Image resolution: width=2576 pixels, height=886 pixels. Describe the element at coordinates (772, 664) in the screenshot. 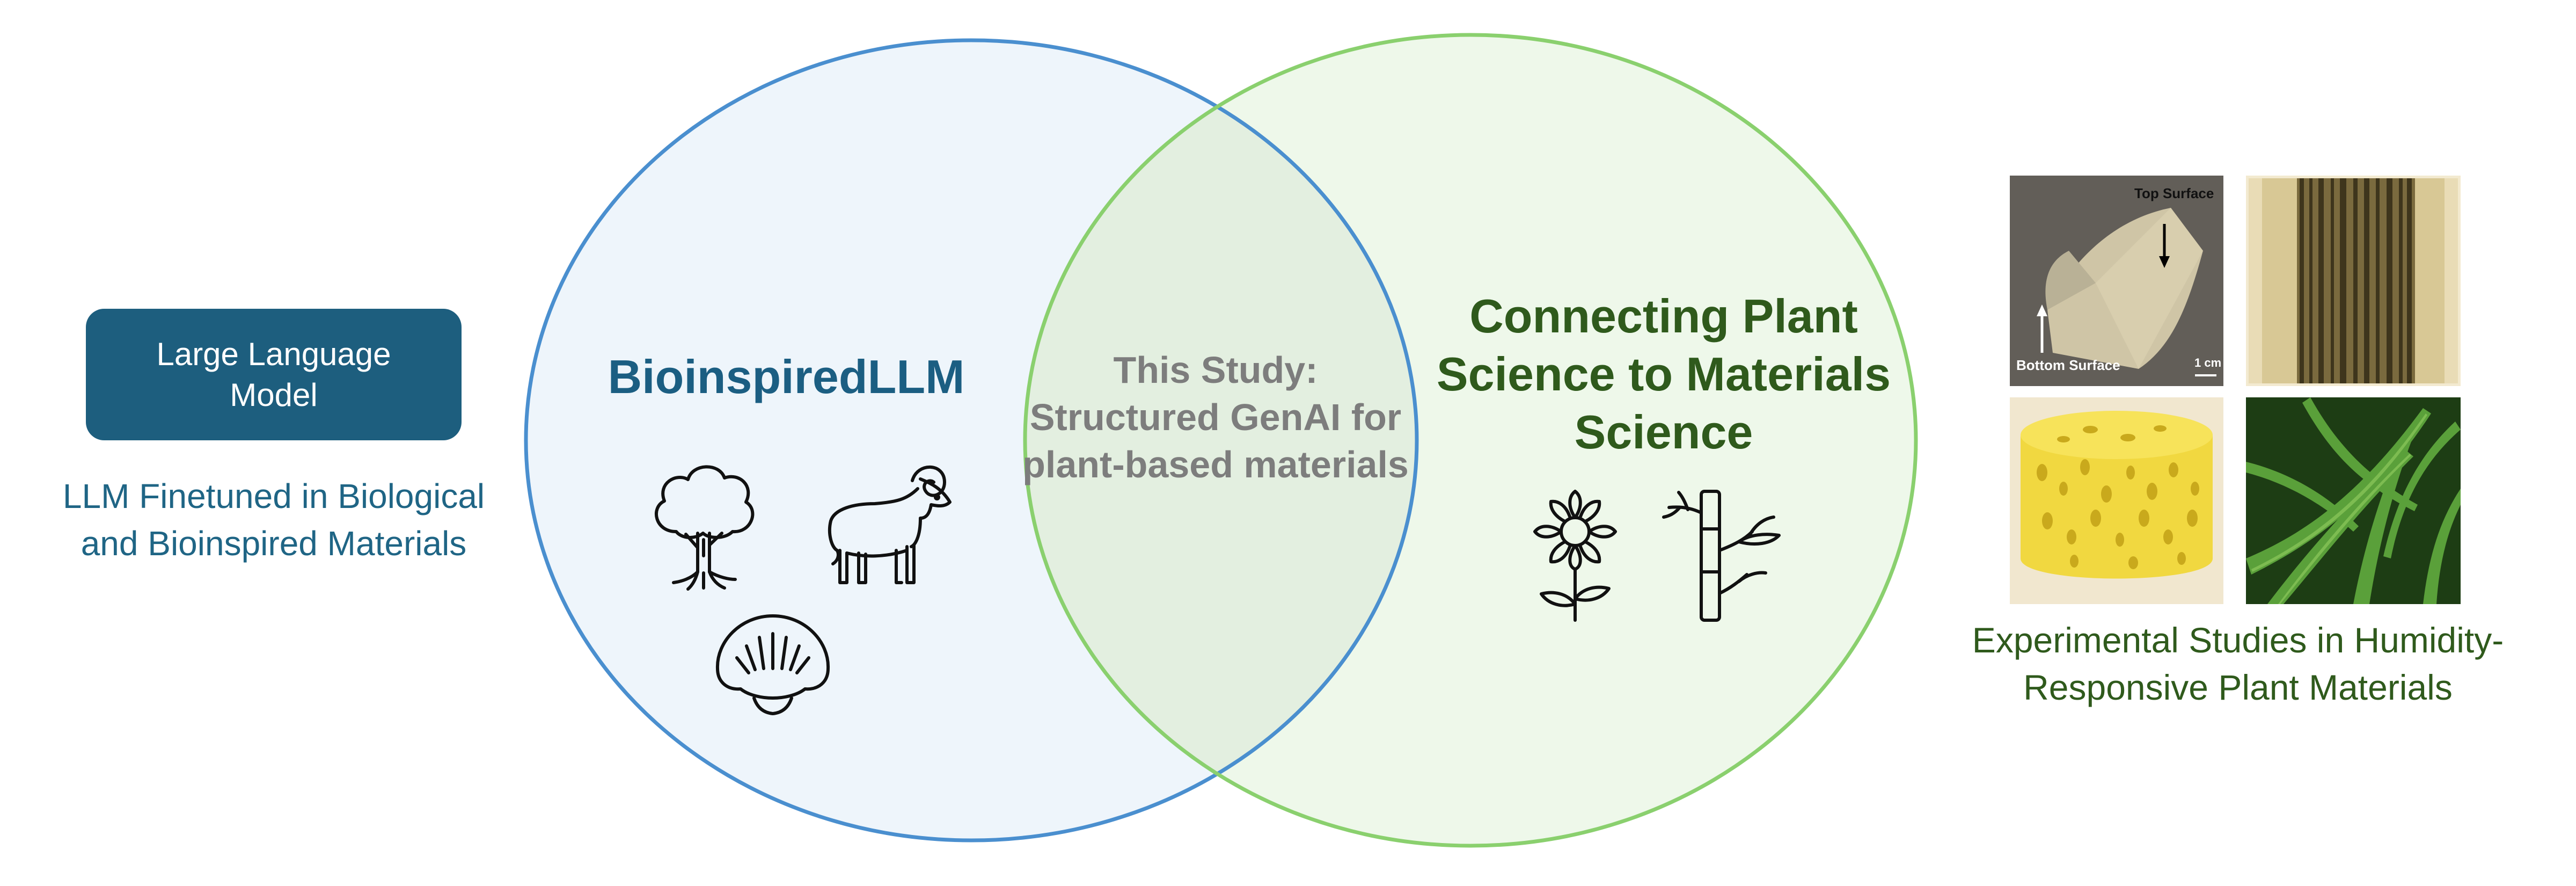

I see `seashell-icon` at that location.